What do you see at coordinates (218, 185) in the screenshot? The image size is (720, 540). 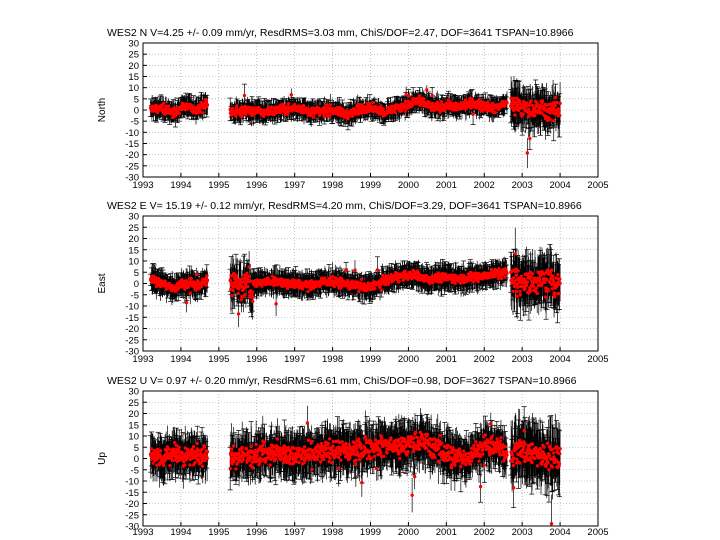 I see `x-tick-label: 1995` at bounding box center [218, 185].